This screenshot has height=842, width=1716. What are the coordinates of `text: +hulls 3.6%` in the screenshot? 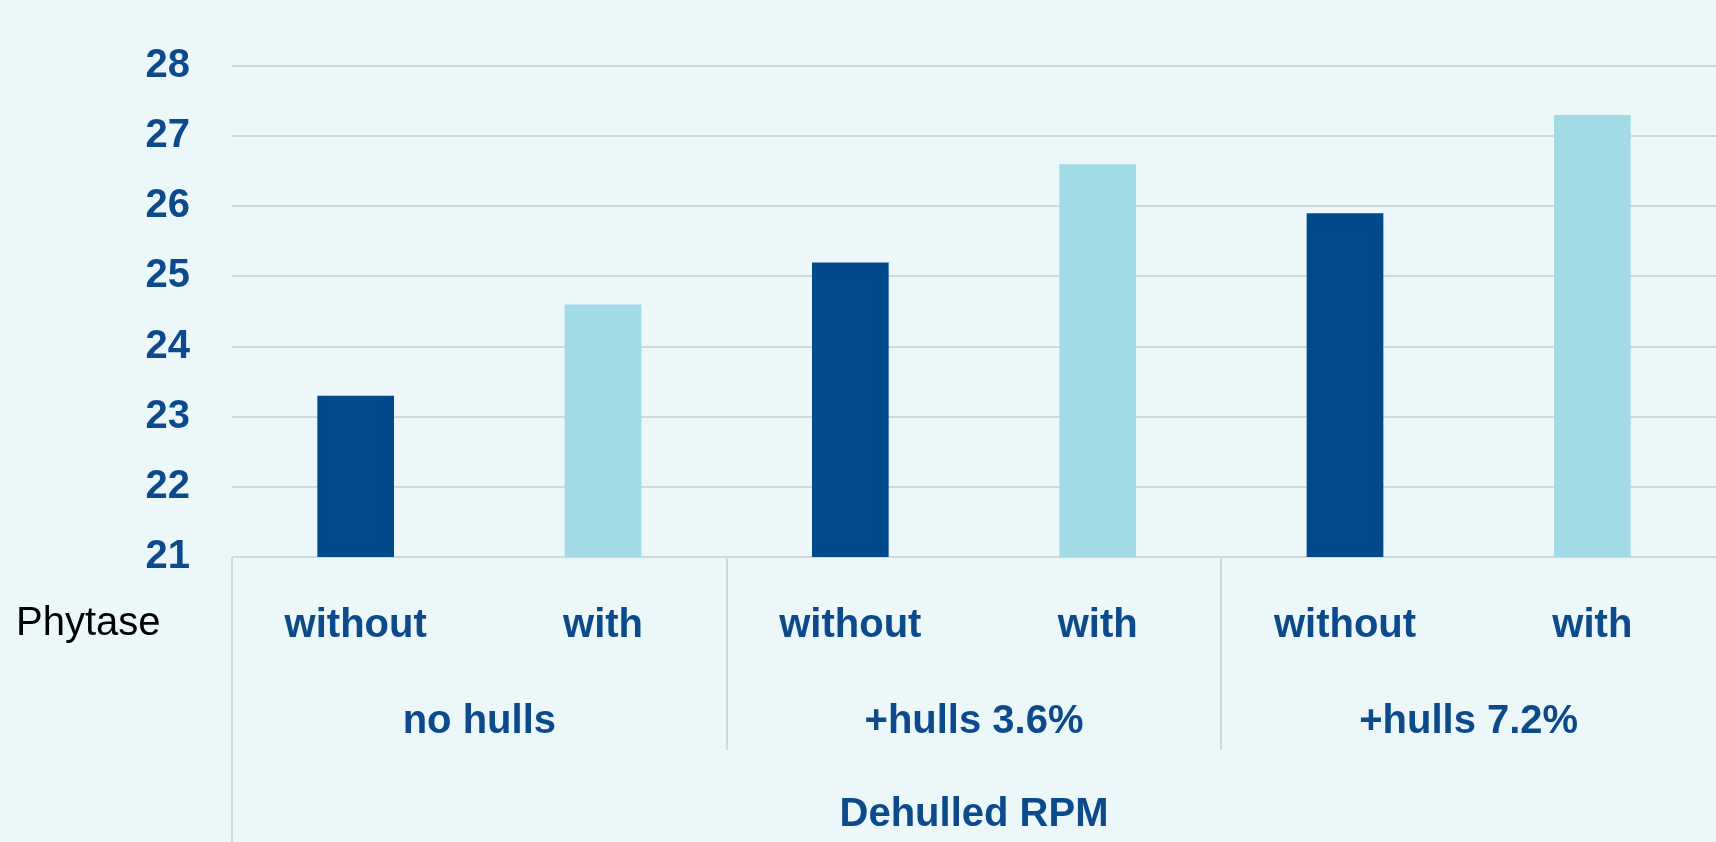 It's located at (974, 719).